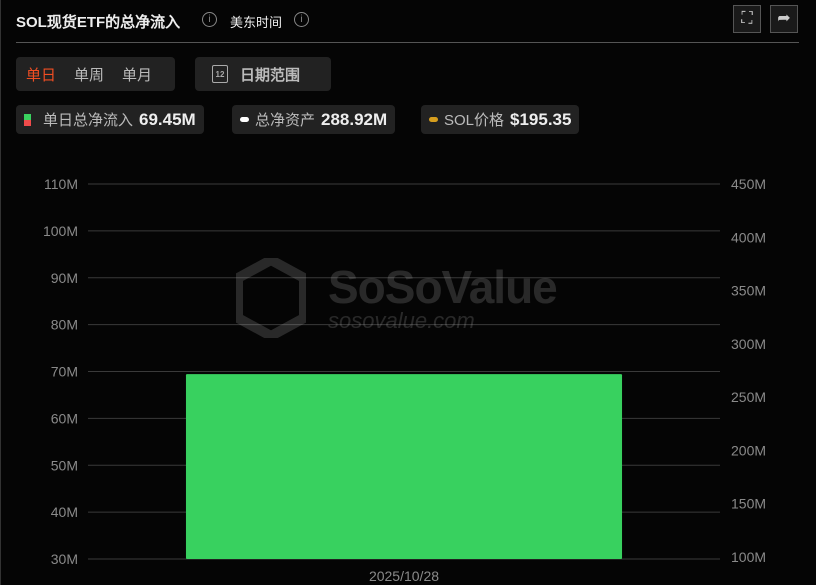  Describe the element at coordinates (747, 19) in the screenshot. I see `expand-icon: ⛶` at that location.